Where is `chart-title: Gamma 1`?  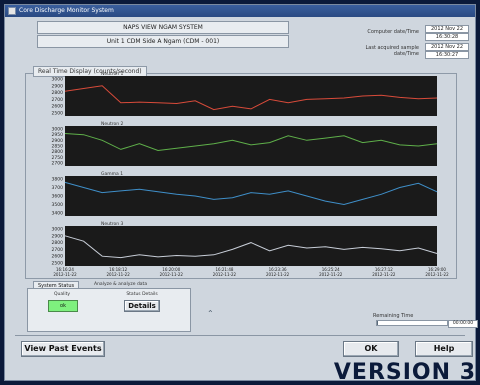
chart-title: Gamma 1 is located at coordinates (112, 174).